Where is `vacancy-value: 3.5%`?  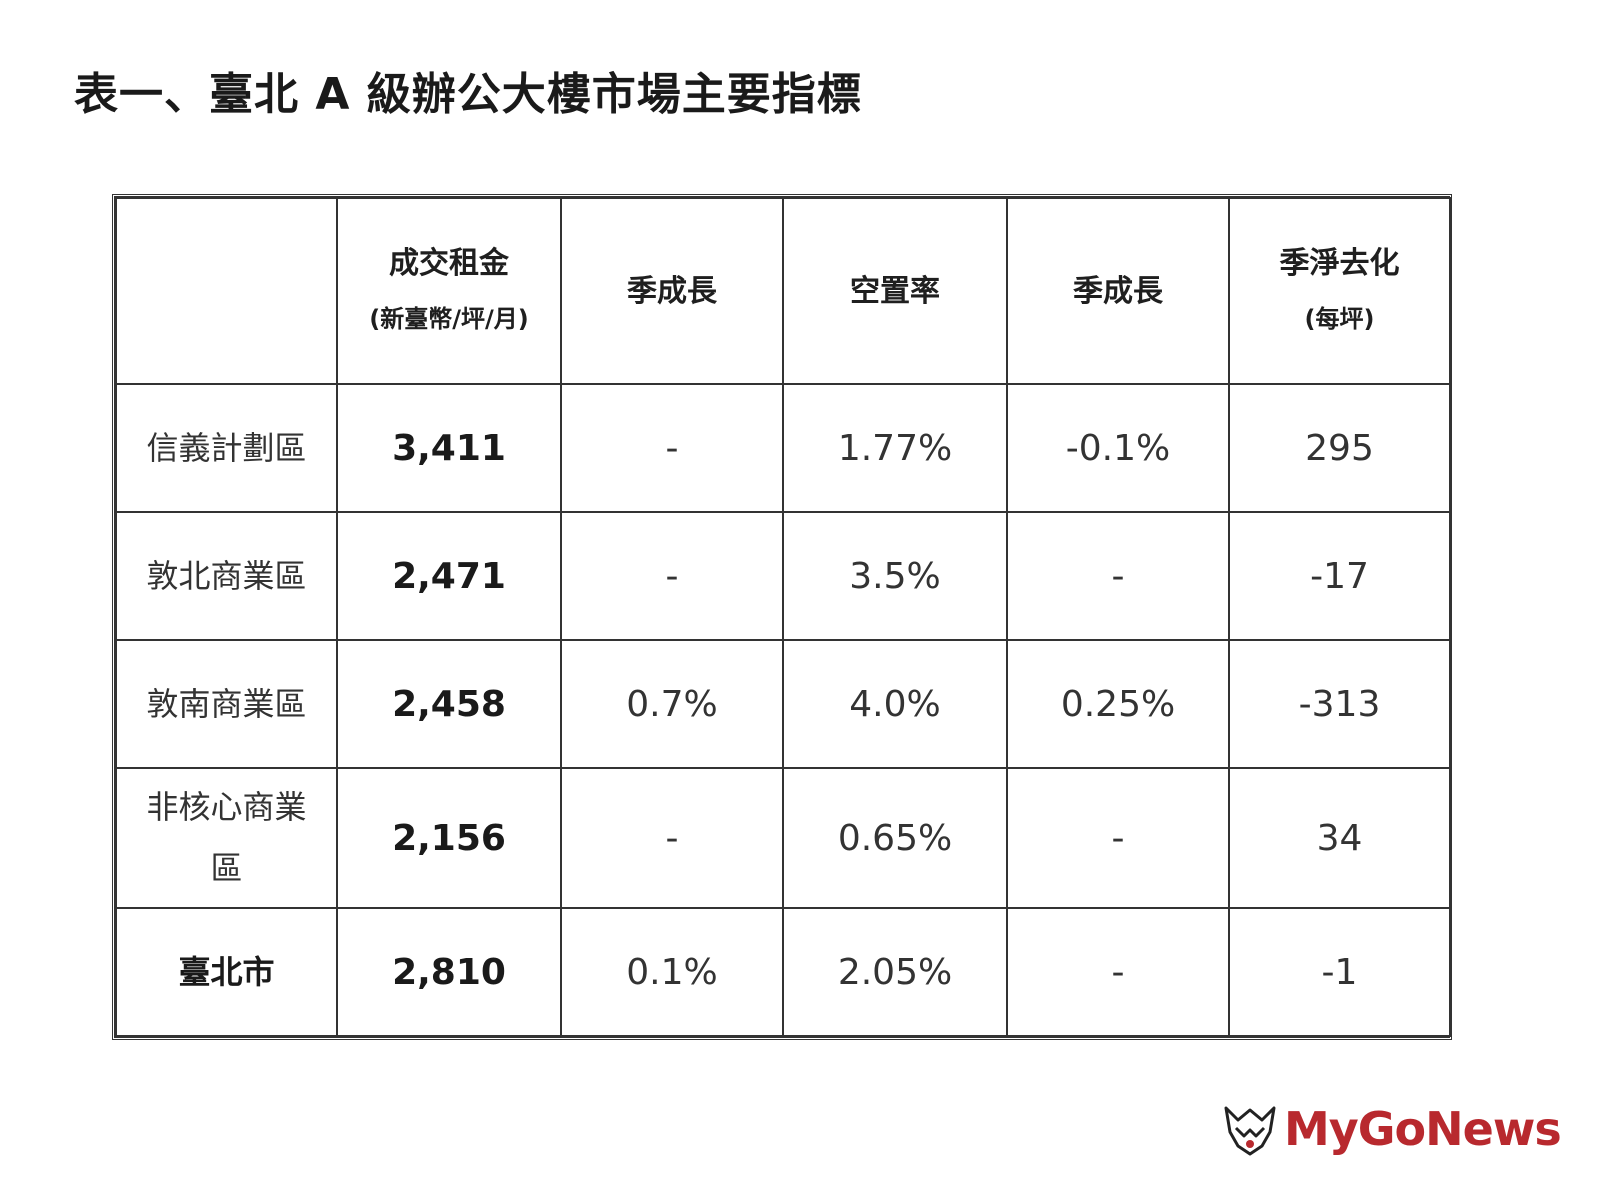
vacancy-value: 3.5% is located at coordinates (895, 576).